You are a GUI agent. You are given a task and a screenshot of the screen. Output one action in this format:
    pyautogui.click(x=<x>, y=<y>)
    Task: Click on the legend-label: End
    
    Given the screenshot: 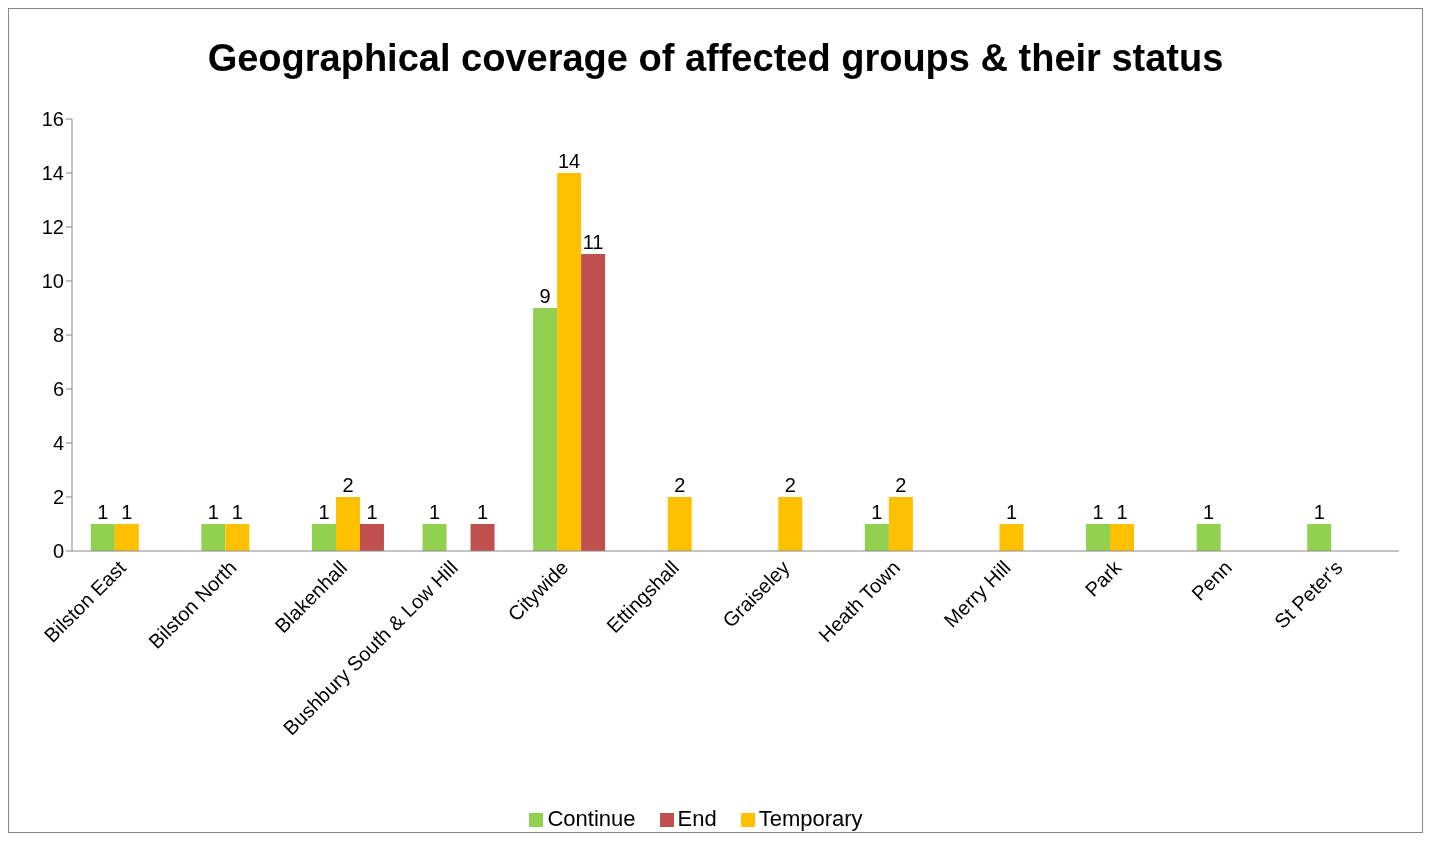 What is the action you would take?
    pyautogui.click(x=697, y=818)
    